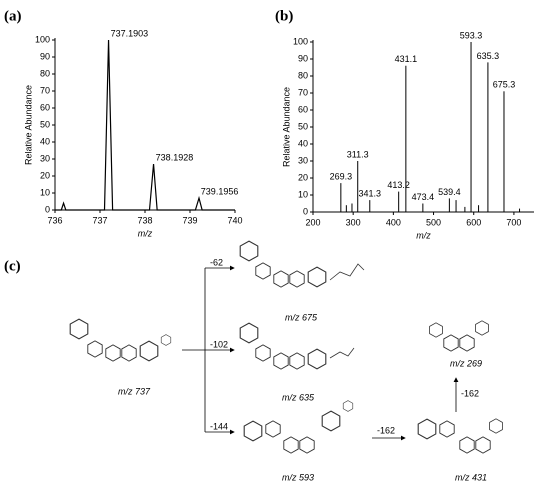 This screenshot has width=550, height=486. I want to click on compound-label: m/z 737, so click(134, 391).